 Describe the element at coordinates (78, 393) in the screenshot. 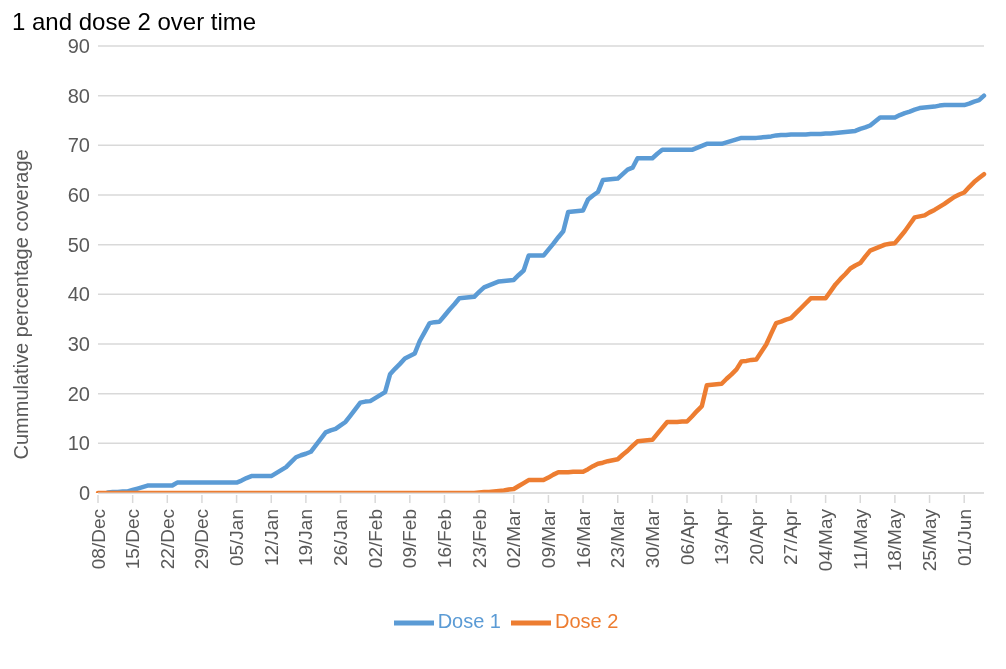

I see `y-tick-label: 20` at that location.